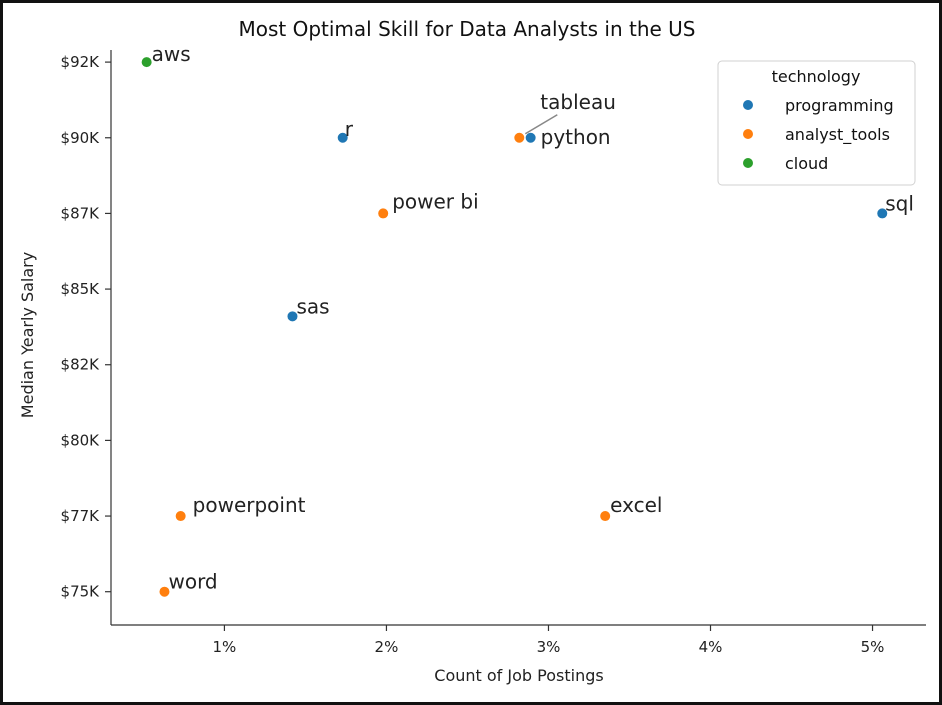 This screenshot has height=705, width=942. I want to click on data-point-power-bi, so click(383, 213).